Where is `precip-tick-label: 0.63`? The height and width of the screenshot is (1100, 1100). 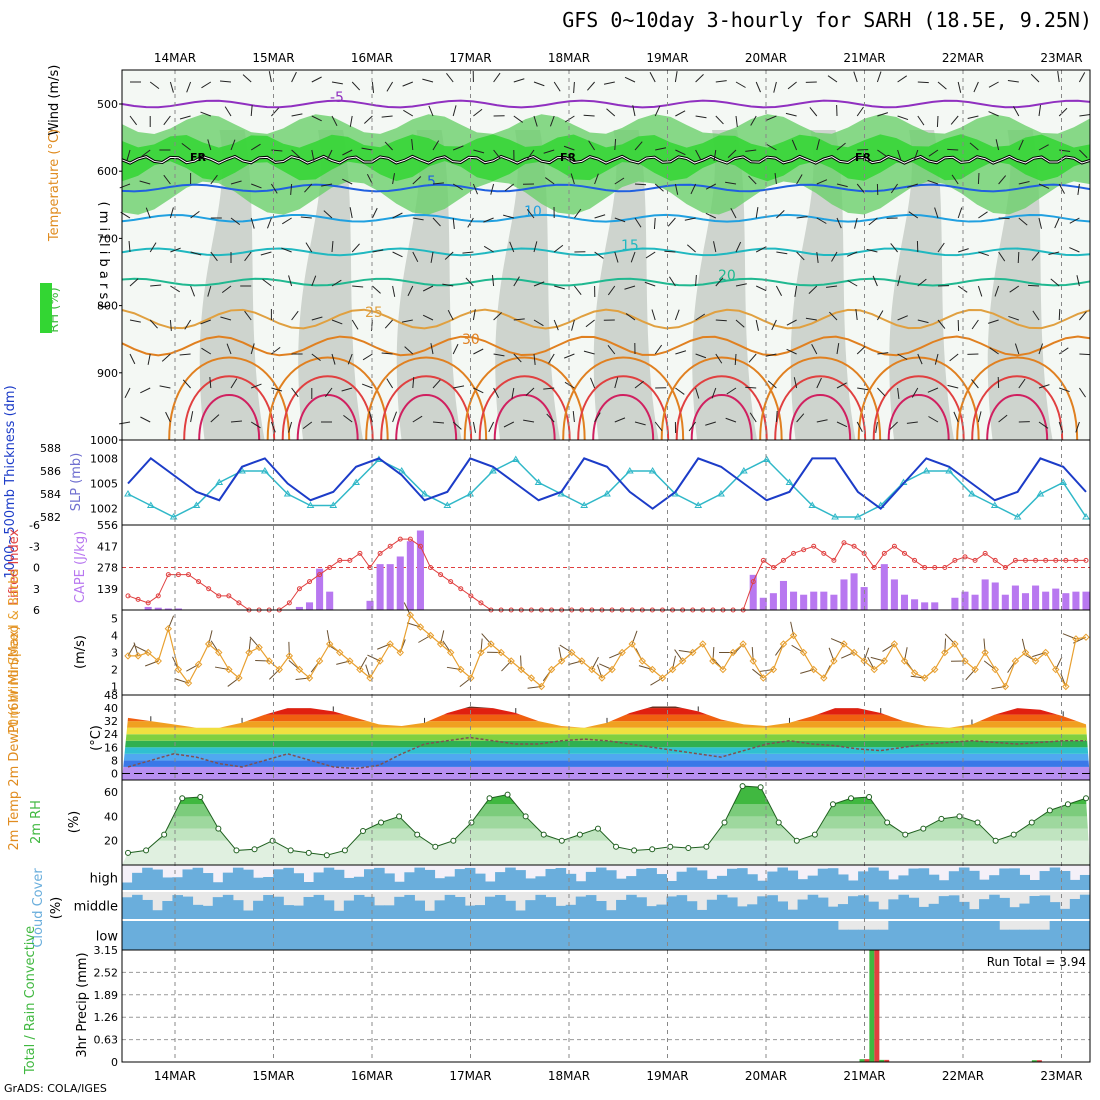
precip-tick-label: 0.63 is located at coordinates (106, 1040).